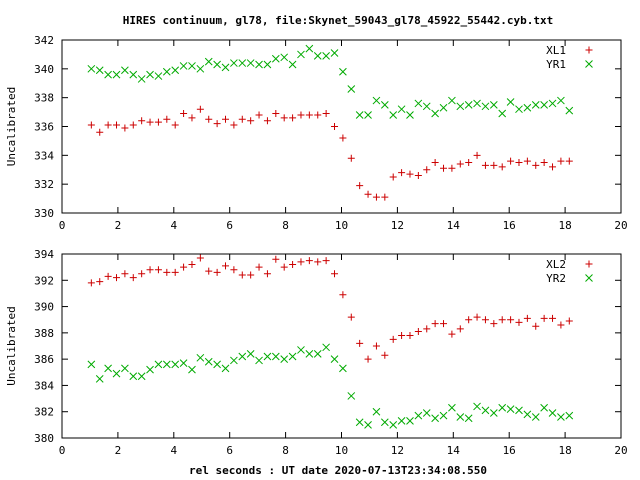 The width and height of the screenshot is (640, 480). I want to click on bottom-legend-label-xl2: XL2, so click(556, 264).